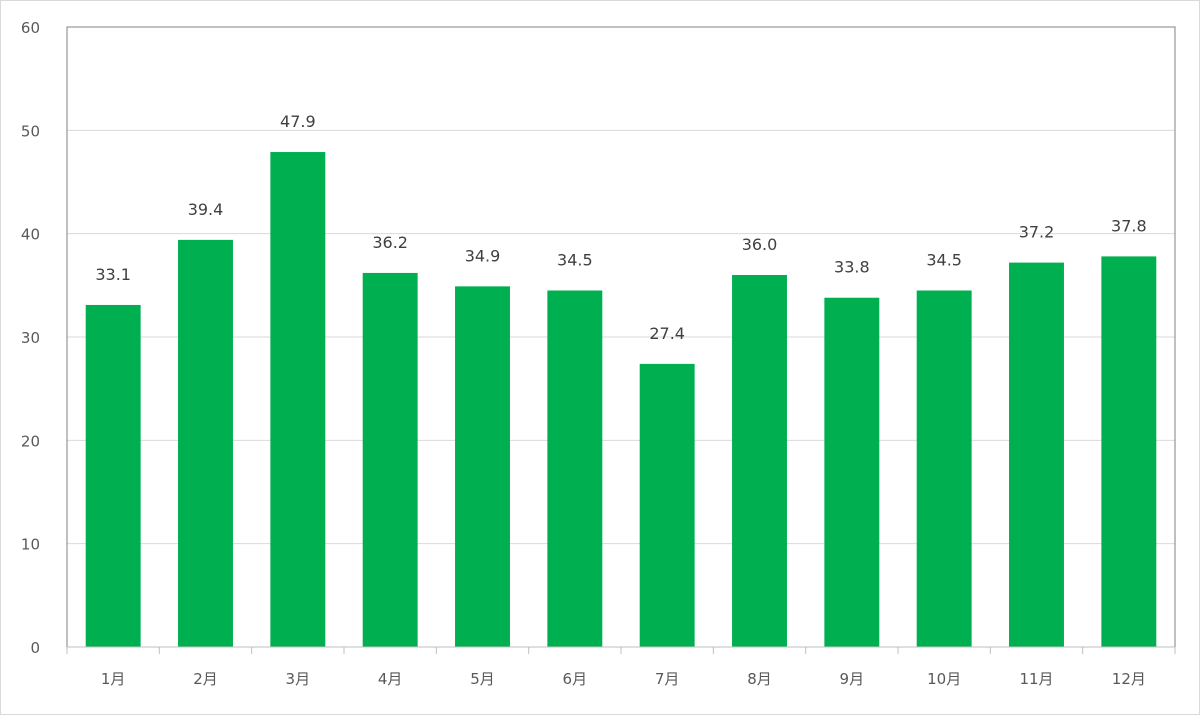 The width and height of the screenshot is (1200, 715). I want to click on x-tick-label: 2月, so click(205, 679).